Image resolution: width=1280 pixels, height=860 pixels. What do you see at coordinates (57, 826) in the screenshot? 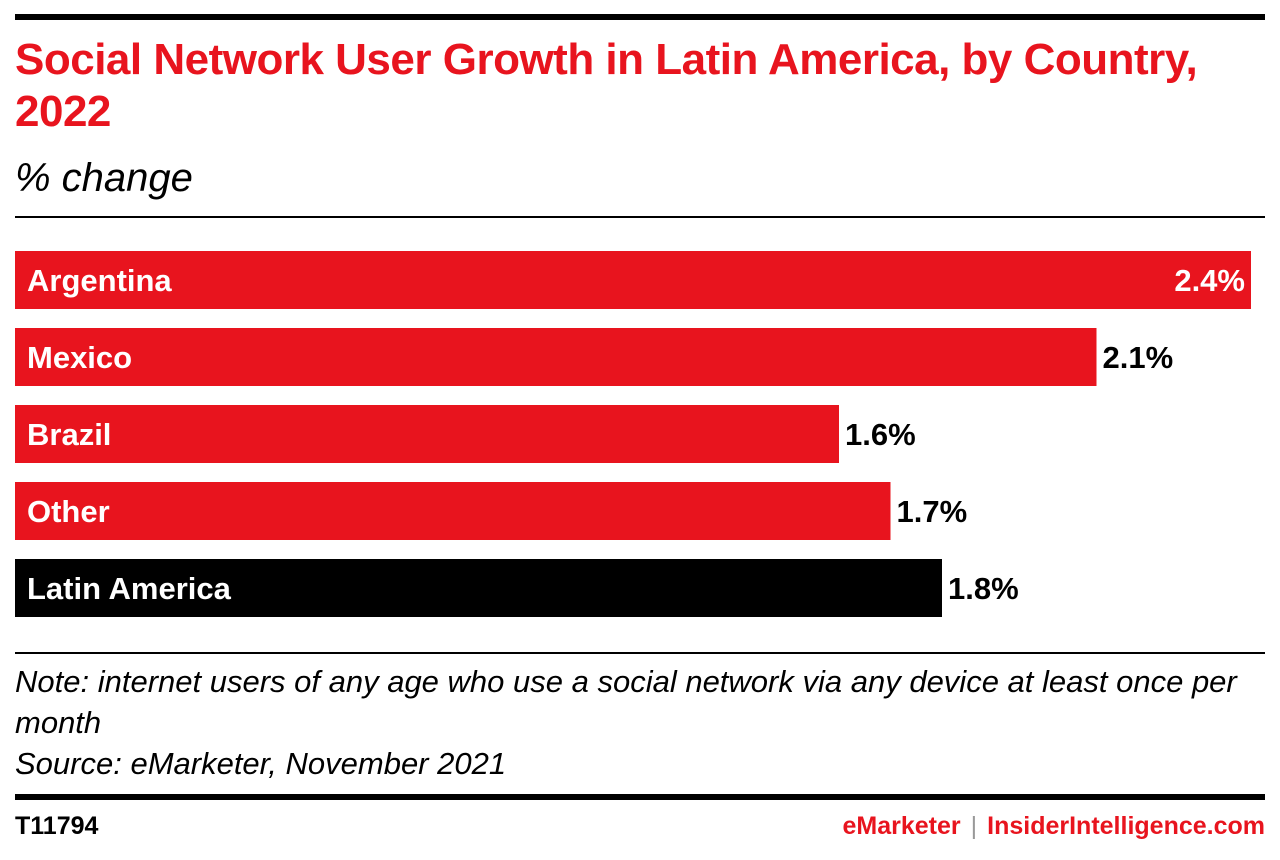
I see `chart-id: T11794` at bounding box center [57, 826].